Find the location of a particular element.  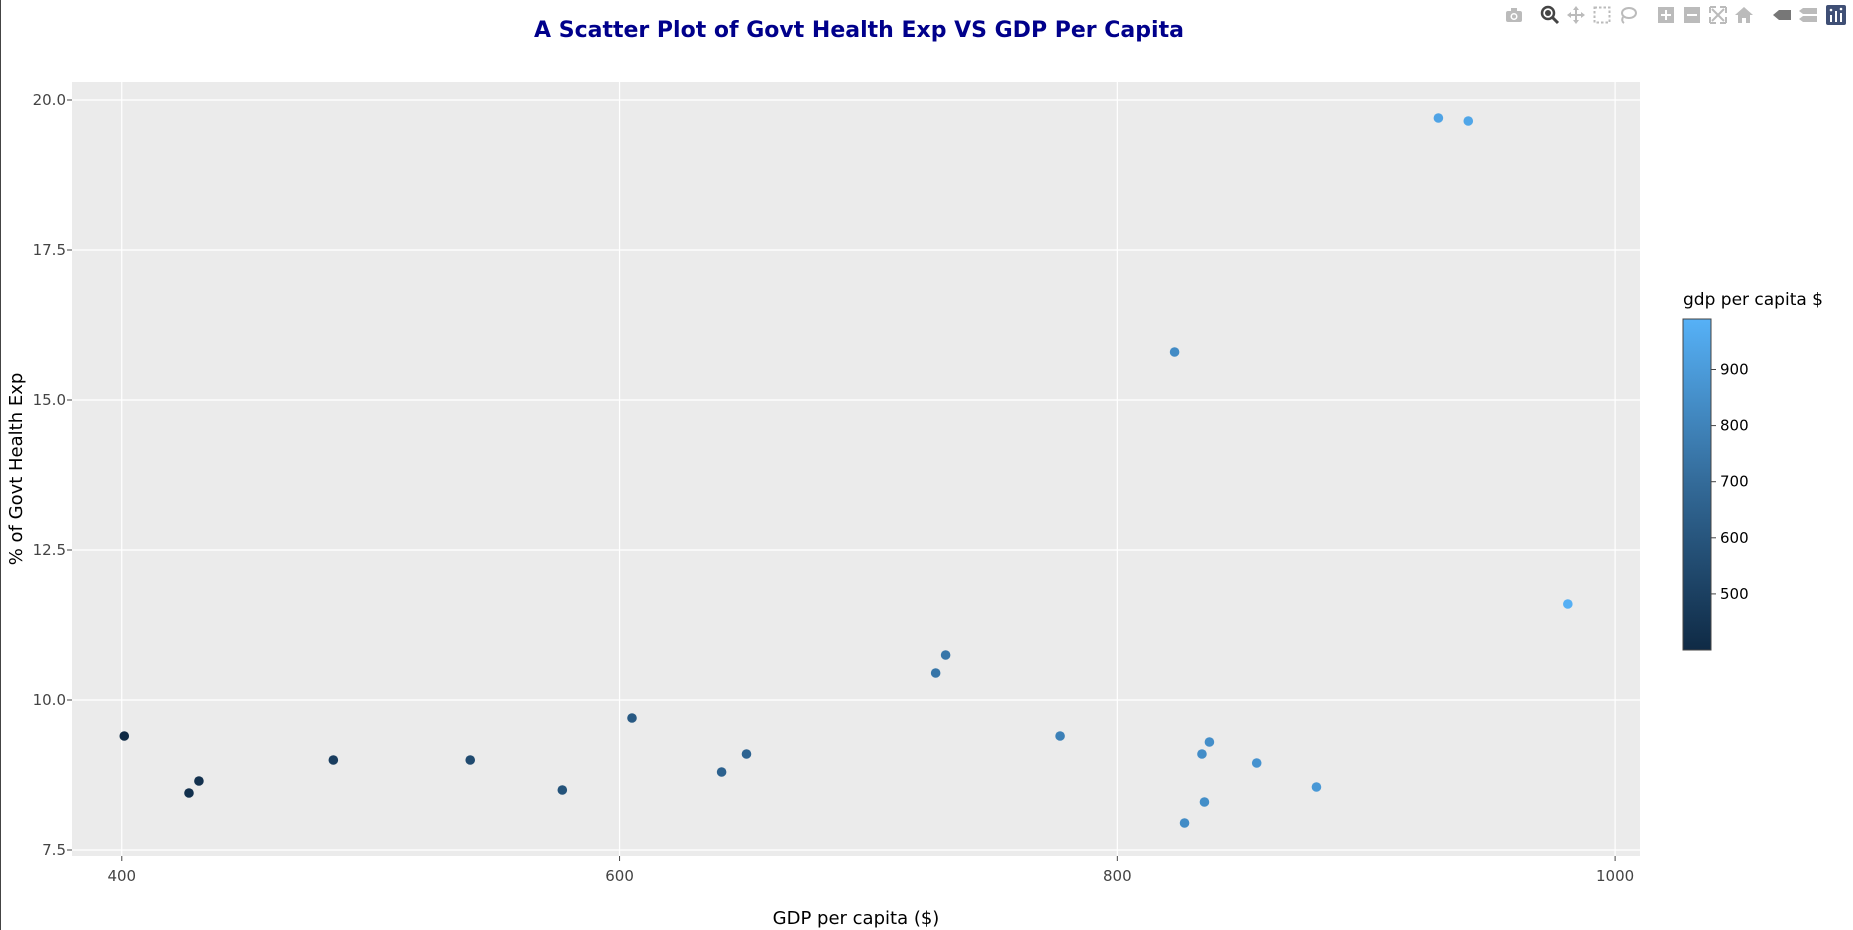

zoom-out-icon is located at coordinates (1692, 15).